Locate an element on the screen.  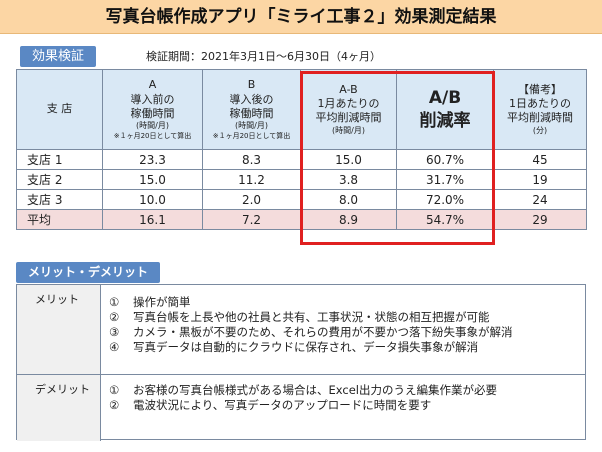
cell-branch: 支店 2 is located at coordinates (59, 179).